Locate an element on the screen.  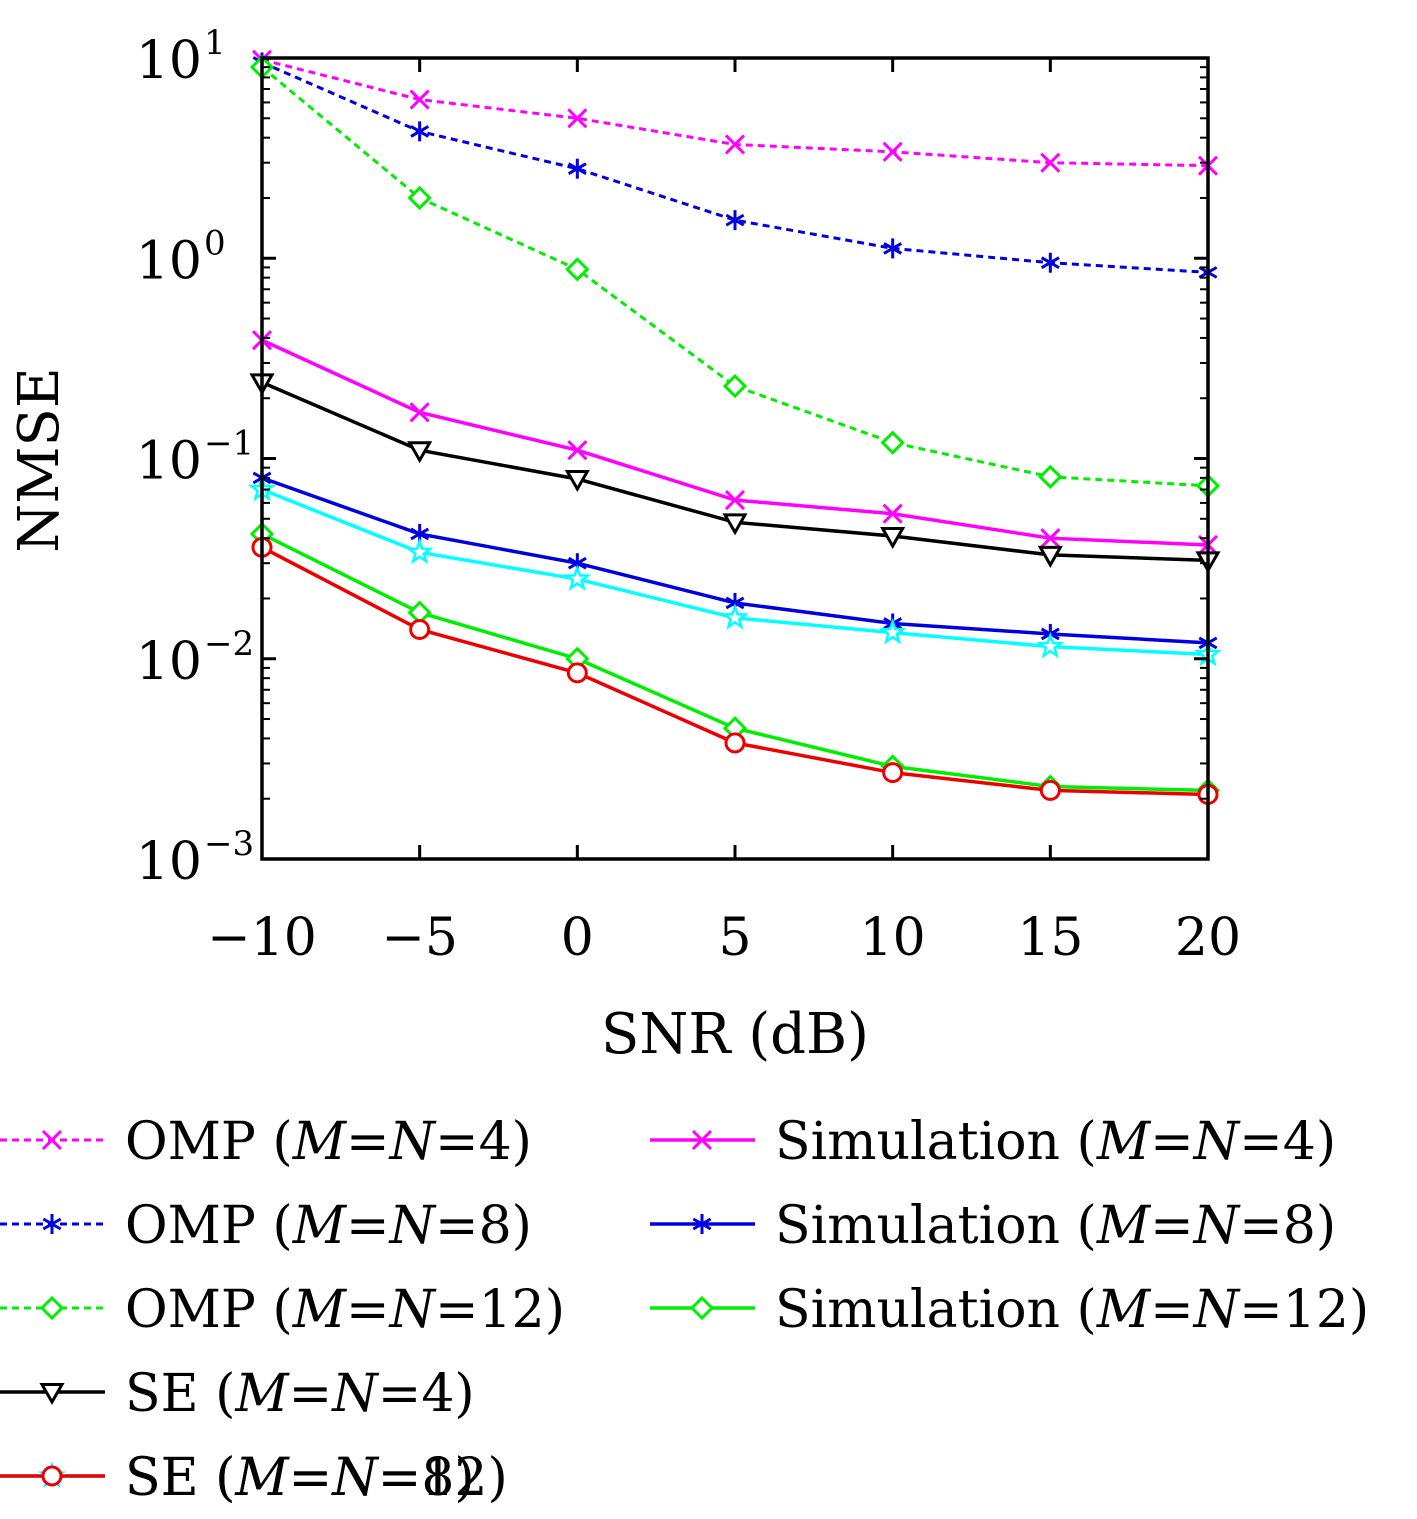
legend-label: OMP (M=N=12) is located at coordinates (345, 1310).